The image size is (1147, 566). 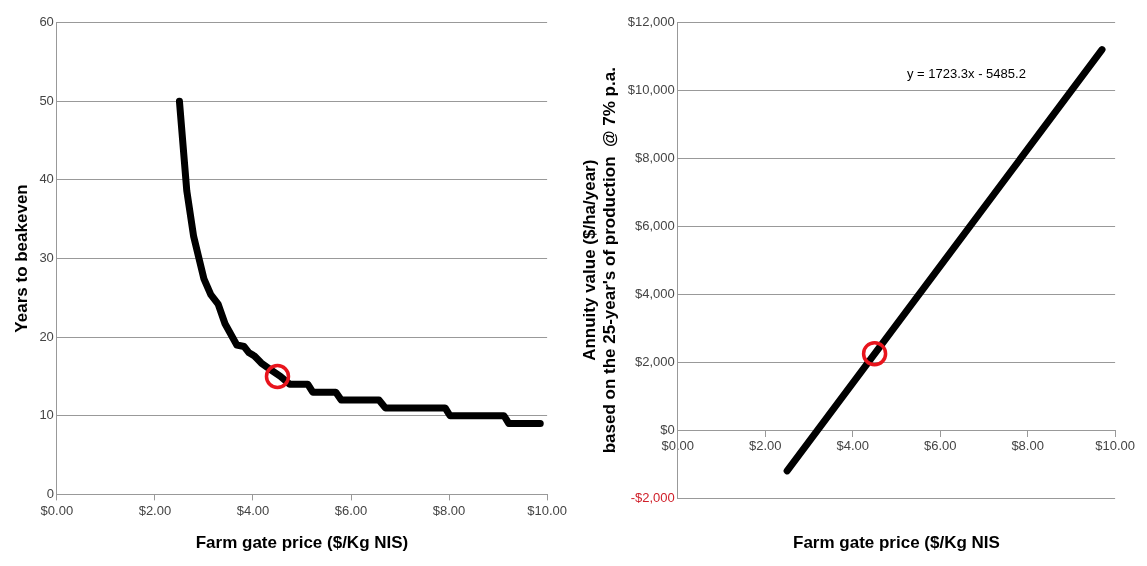 What do you see at coordinates (651, 22) in the screenshot?
I see `y-tick-label: $12,000` at bounding box center [651, 22].